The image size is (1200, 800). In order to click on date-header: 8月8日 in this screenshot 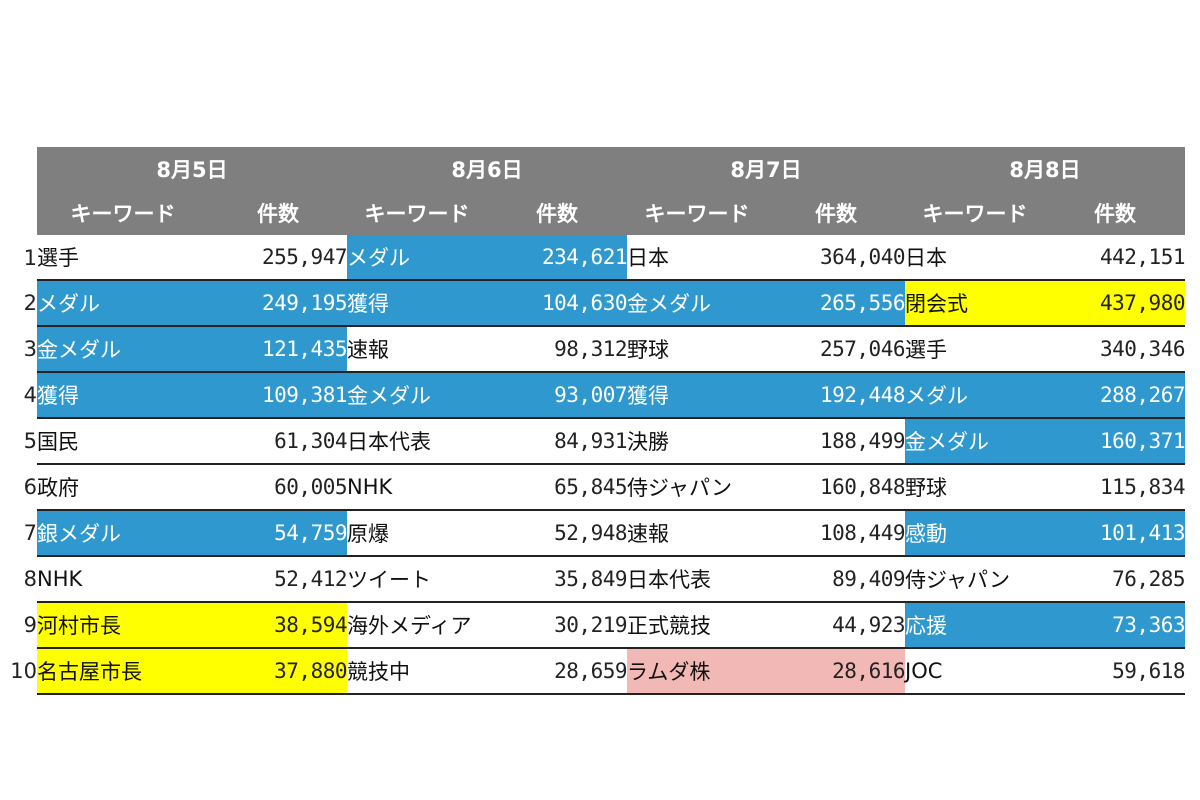, I will do `click(1045, 169)`.